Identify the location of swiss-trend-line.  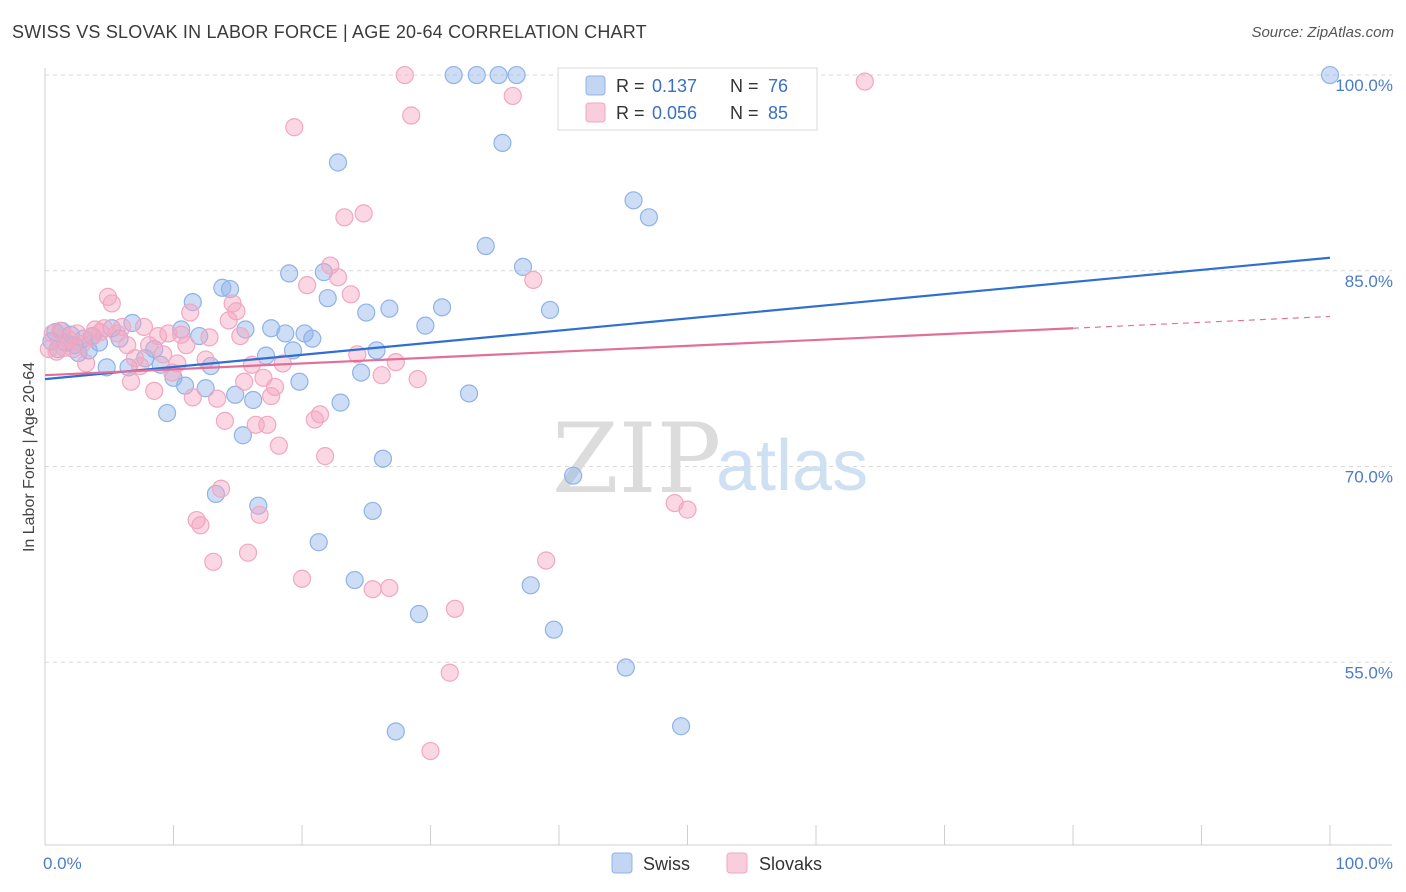
(687, 318).